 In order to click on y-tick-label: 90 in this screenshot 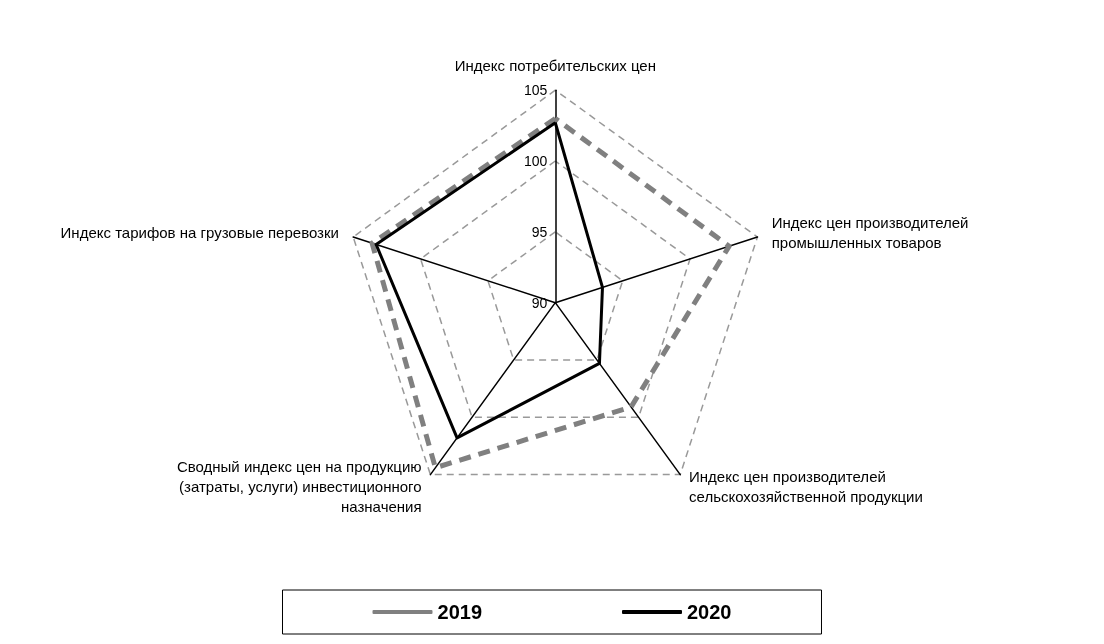, I will do `click(539, 302)`.